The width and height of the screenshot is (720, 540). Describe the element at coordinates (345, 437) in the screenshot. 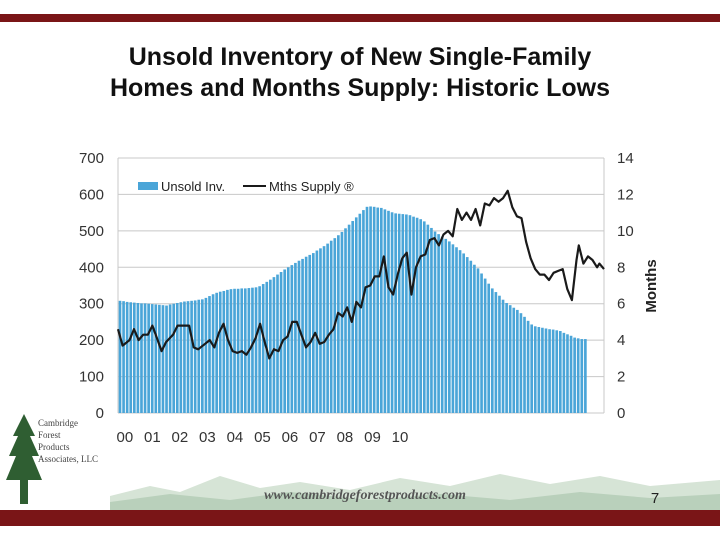

I see `x-tick-label: 08` at that location.